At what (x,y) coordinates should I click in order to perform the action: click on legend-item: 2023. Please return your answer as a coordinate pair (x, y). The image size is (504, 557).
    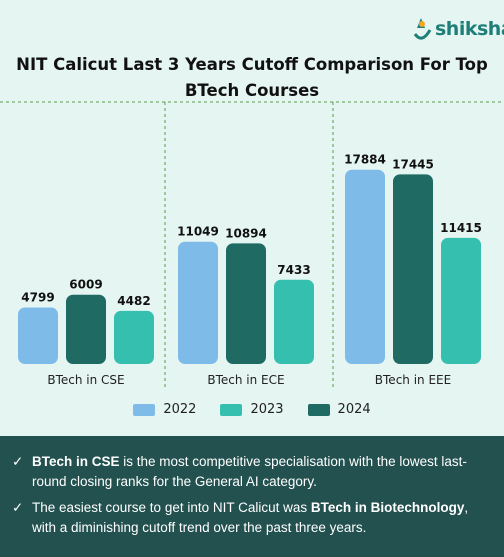
    Looking at the image, I should click on (252, 409).